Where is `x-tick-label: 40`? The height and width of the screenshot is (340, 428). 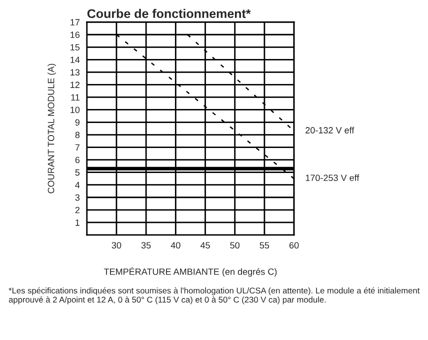 x-tick-label: 40 is located at coordinates (175, 245).